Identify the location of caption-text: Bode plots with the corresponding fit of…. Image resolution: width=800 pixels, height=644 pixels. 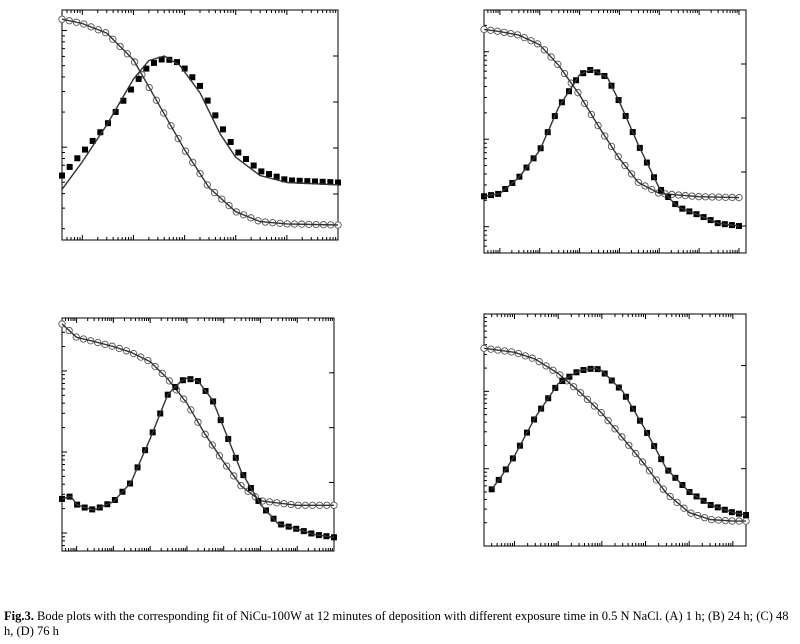
(396, 623).